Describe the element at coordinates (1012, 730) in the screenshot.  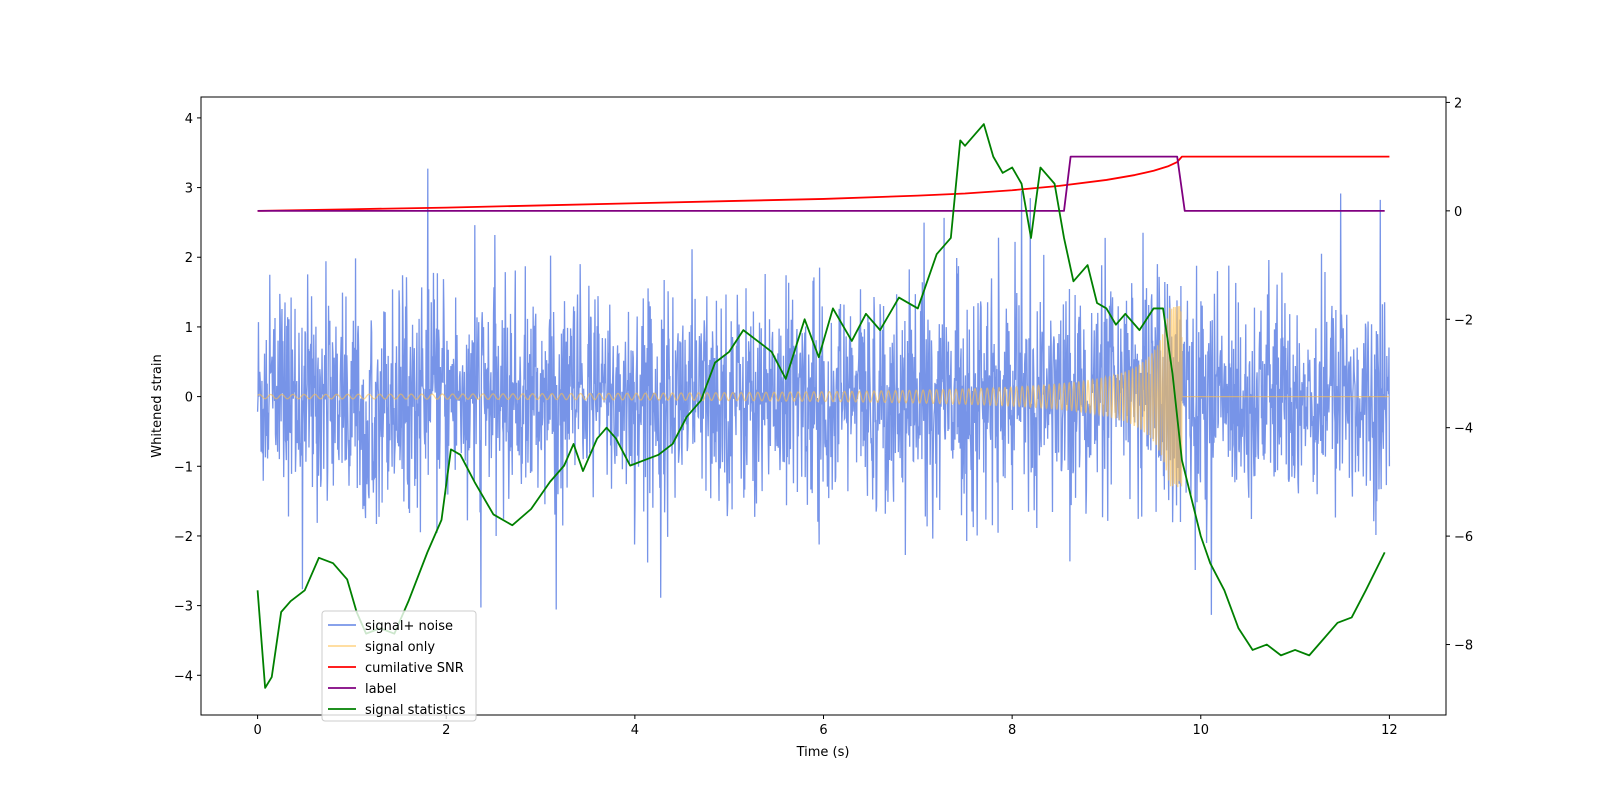
I see `x-tick-label: 8` at that location.